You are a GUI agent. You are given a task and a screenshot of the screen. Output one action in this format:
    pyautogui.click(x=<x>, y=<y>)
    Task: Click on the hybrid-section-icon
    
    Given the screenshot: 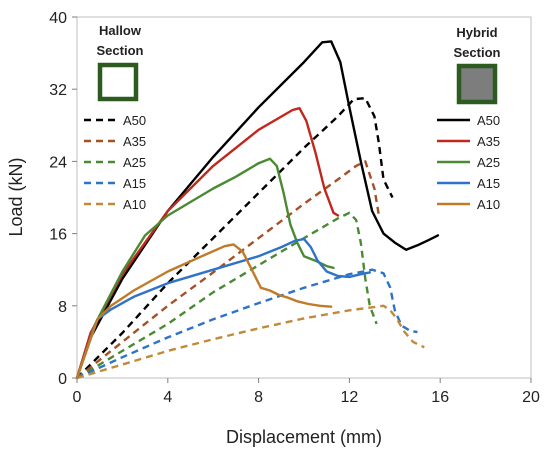 What is the action you would take?
    pyautogui.click(x=477, y=84)
    